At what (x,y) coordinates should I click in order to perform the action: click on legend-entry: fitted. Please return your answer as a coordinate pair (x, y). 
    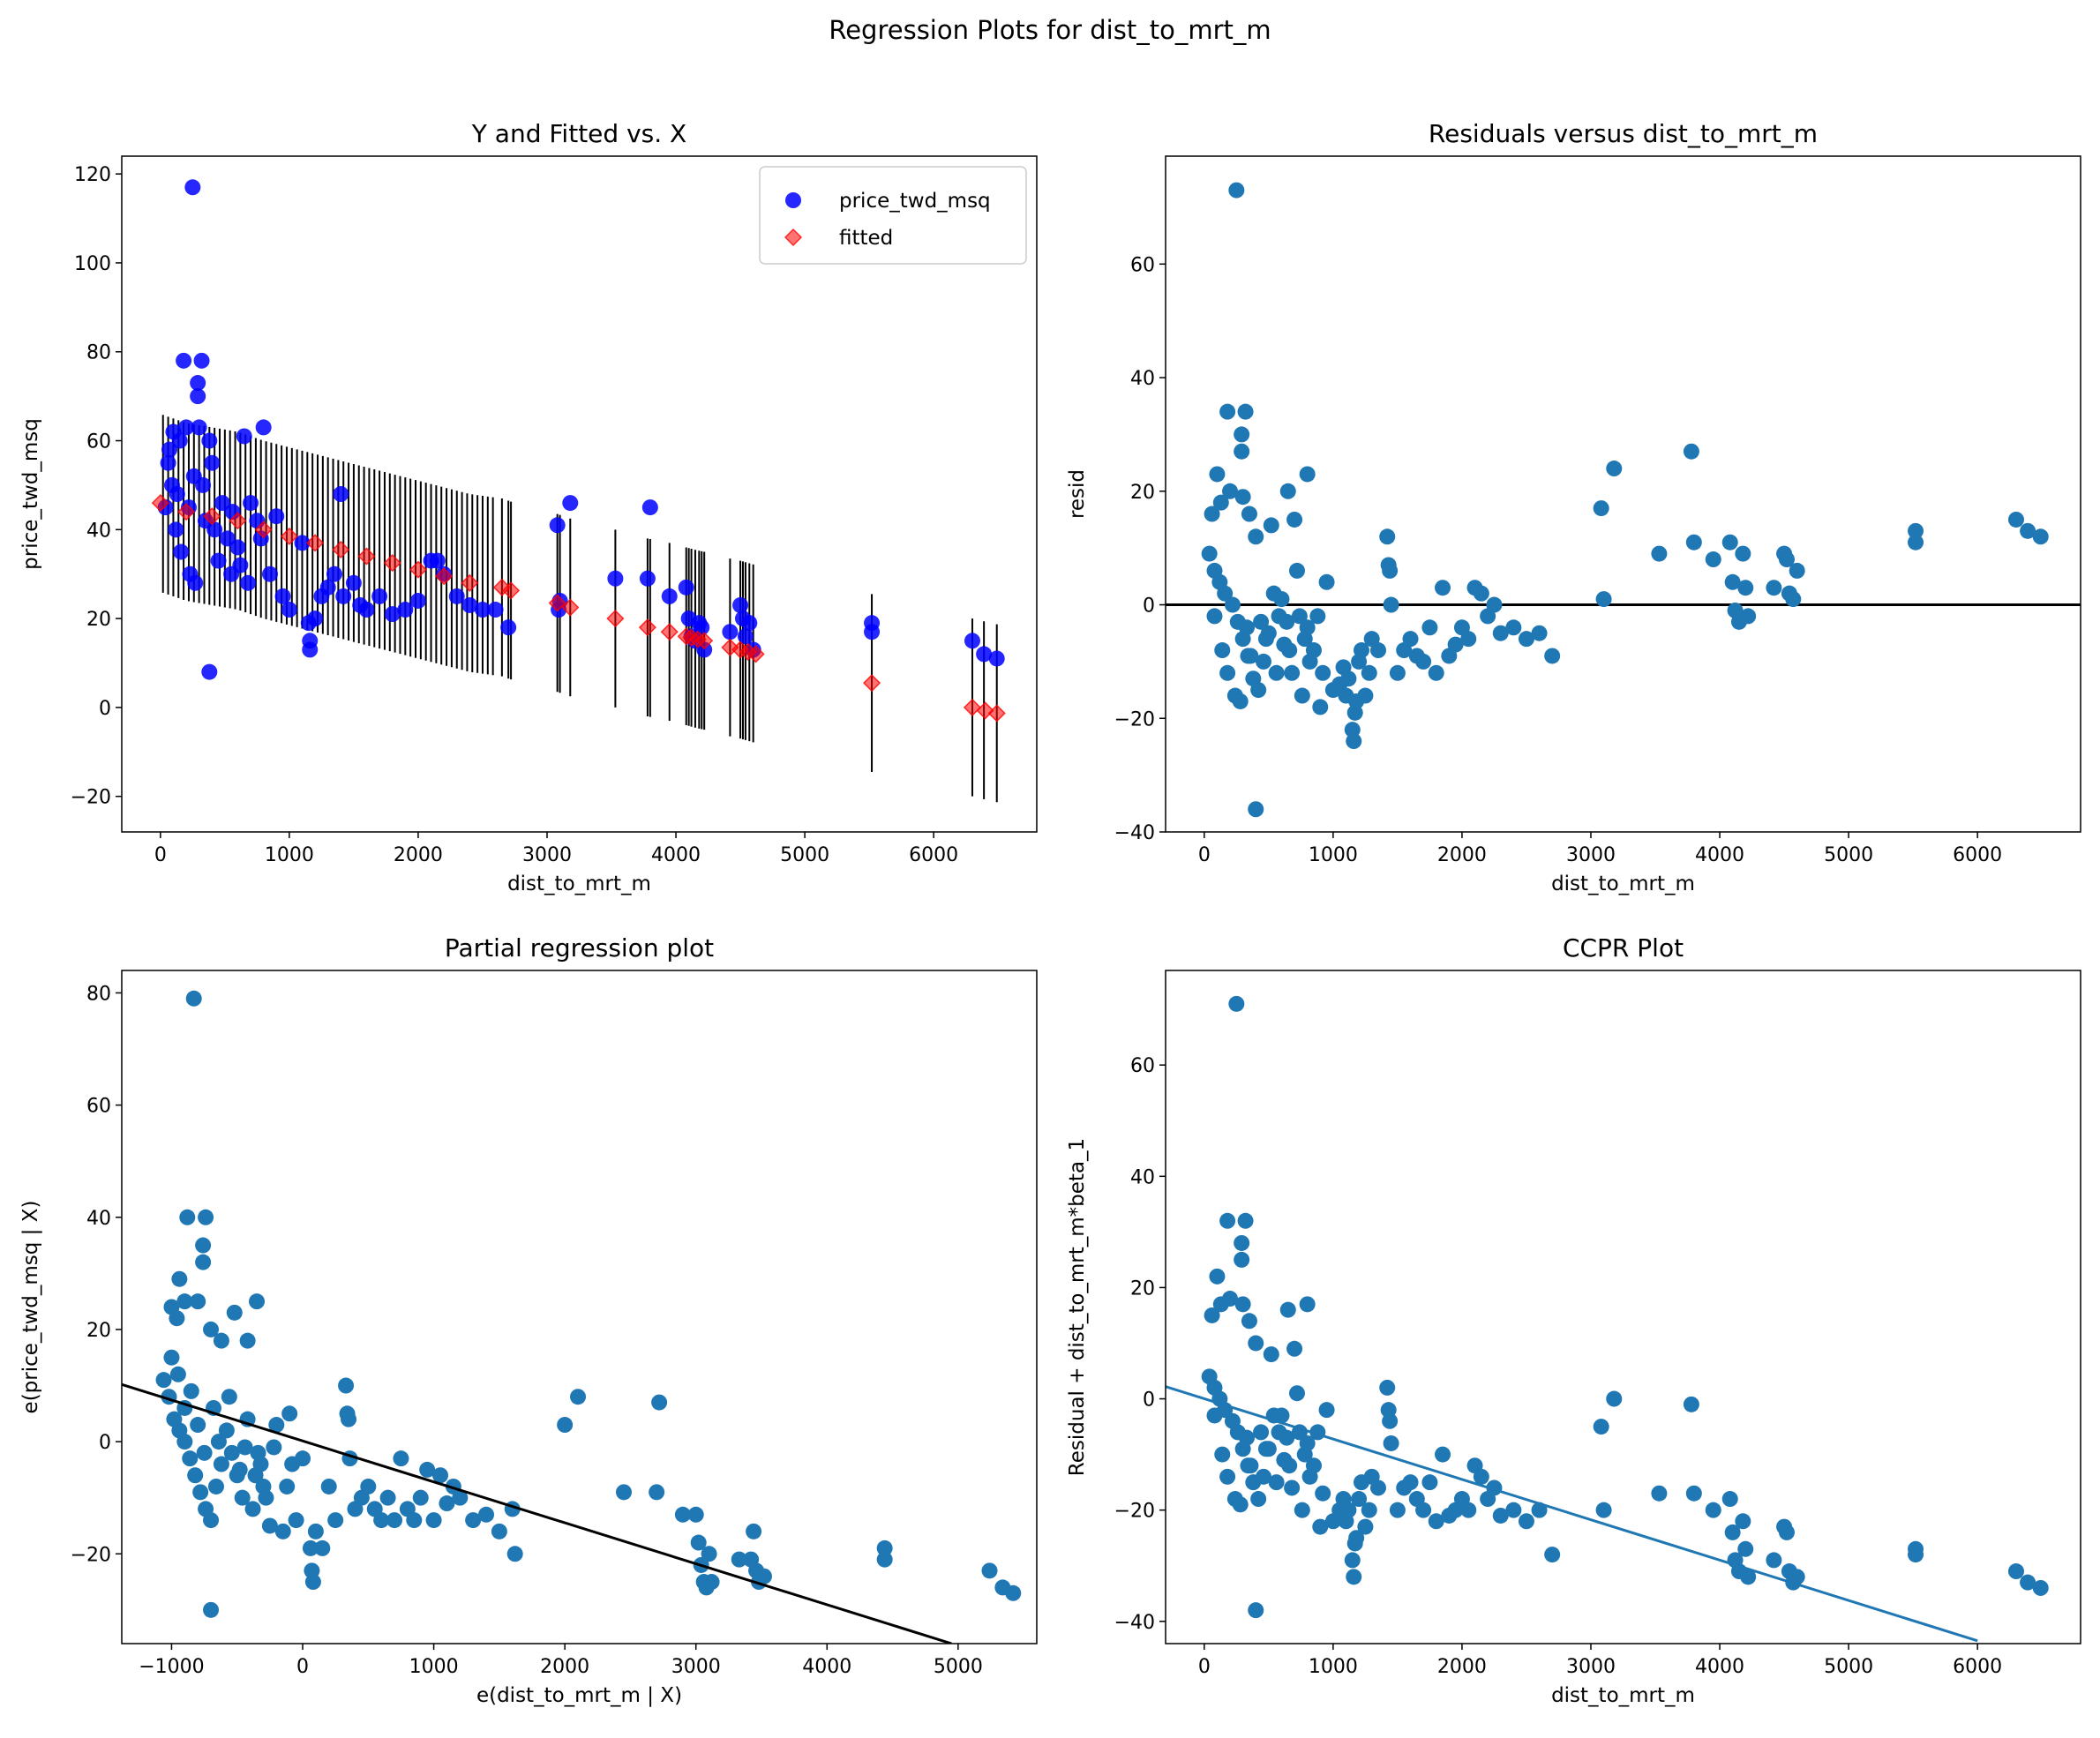
    Looking at the image, I should click on (866, 238).